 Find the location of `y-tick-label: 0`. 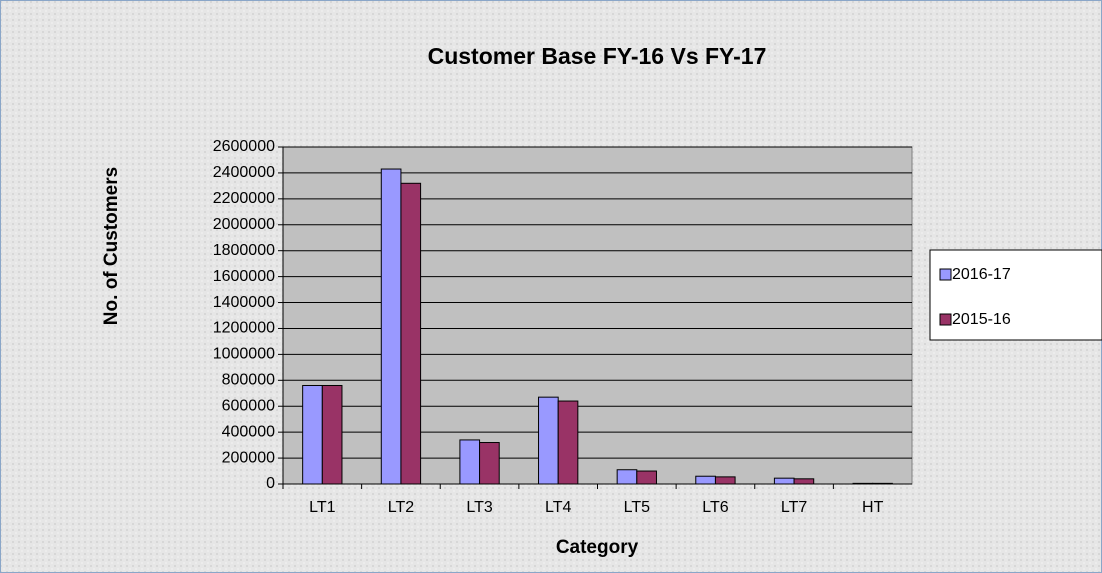

y-tick-label: 0 is located at coordinates (270, 483).